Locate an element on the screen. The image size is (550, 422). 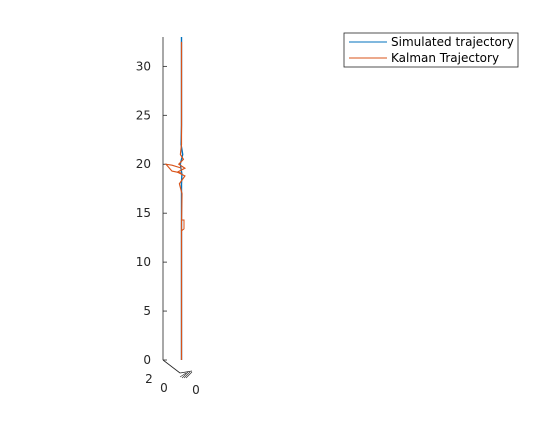
x-tick-label: 0 is located at coordinates (196, 390).